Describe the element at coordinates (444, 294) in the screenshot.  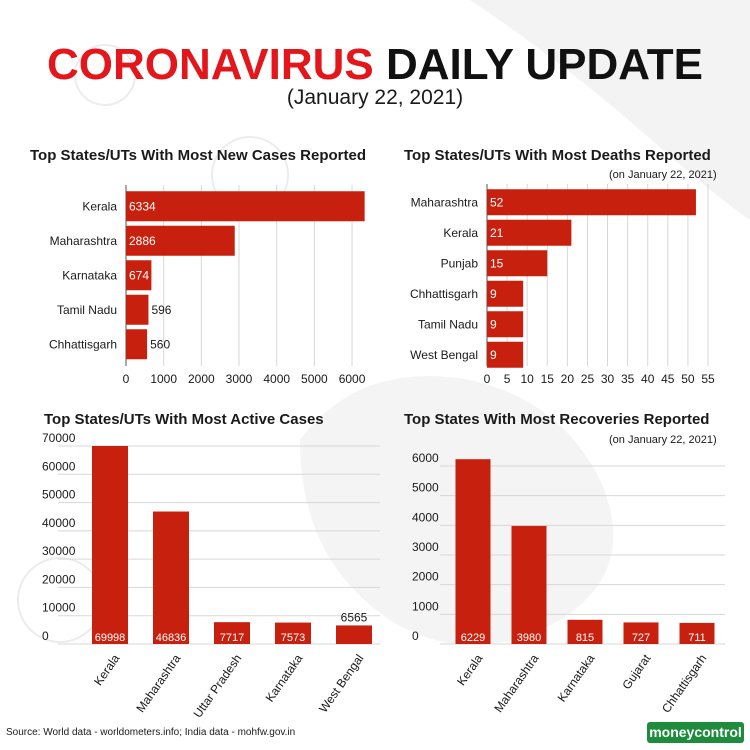
I see `chart2-category-label: Chhattisgarh` at that location.